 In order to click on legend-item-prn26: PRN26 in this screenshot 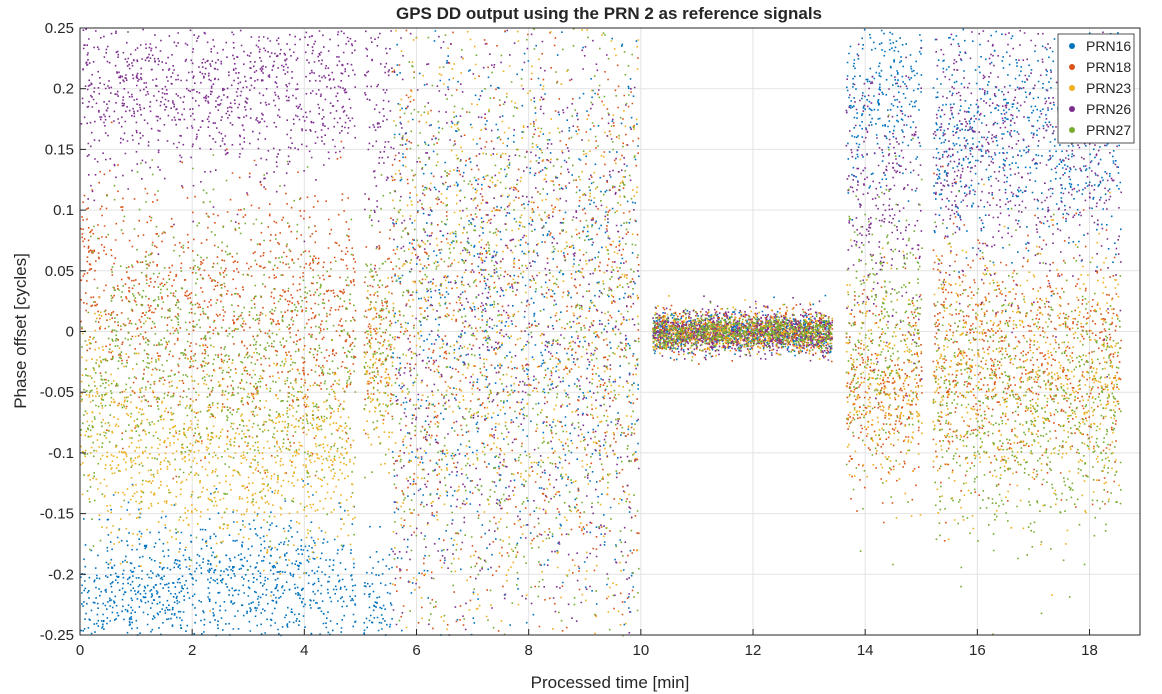, I will do `click(1100, 109)`.